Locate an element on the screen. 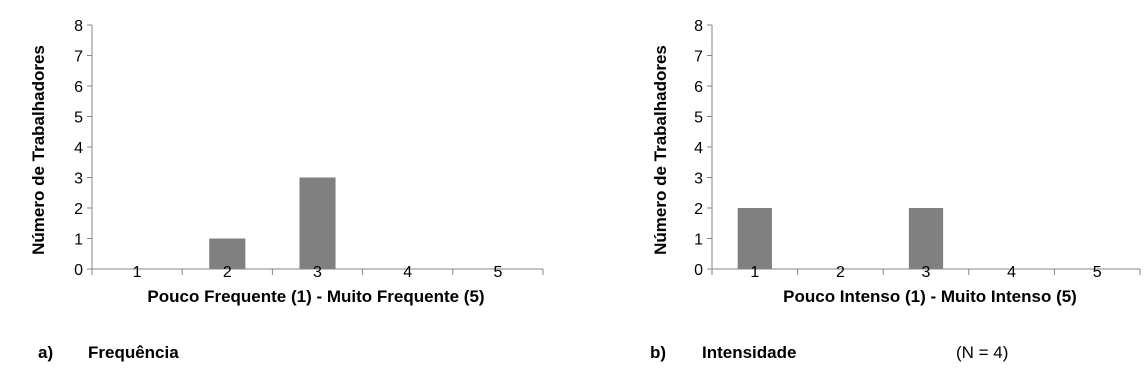 The image size is (1144, 390). chart-b-y-tick-label: 8 is located at coordinates (698, 26).